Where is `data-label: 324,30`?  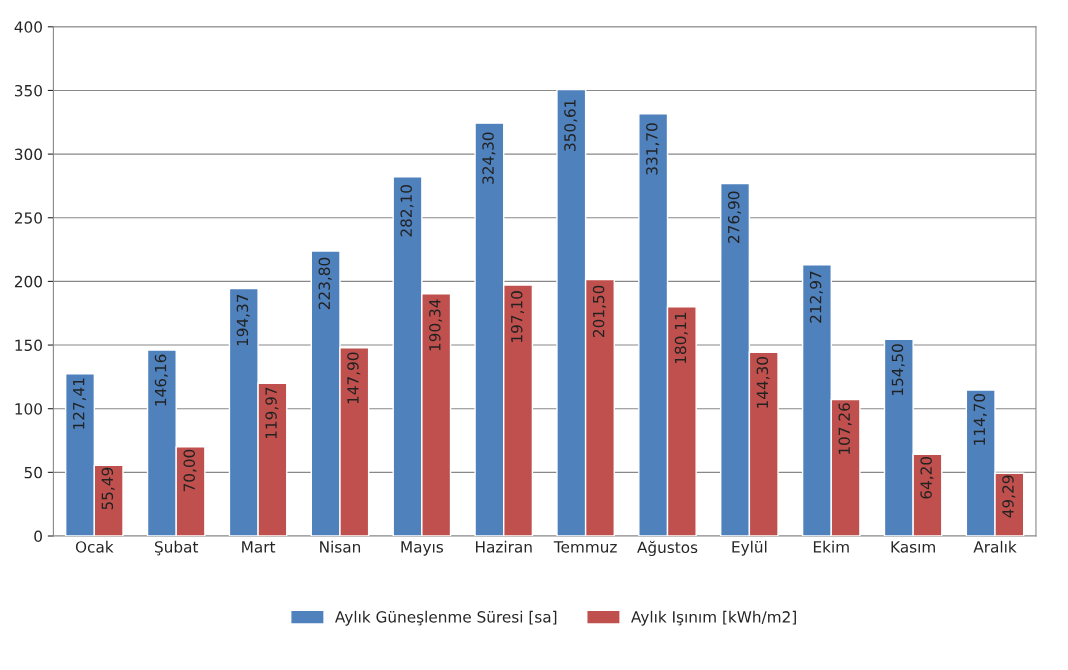
data-label: 324,30 is located at coordinates (489, 158).